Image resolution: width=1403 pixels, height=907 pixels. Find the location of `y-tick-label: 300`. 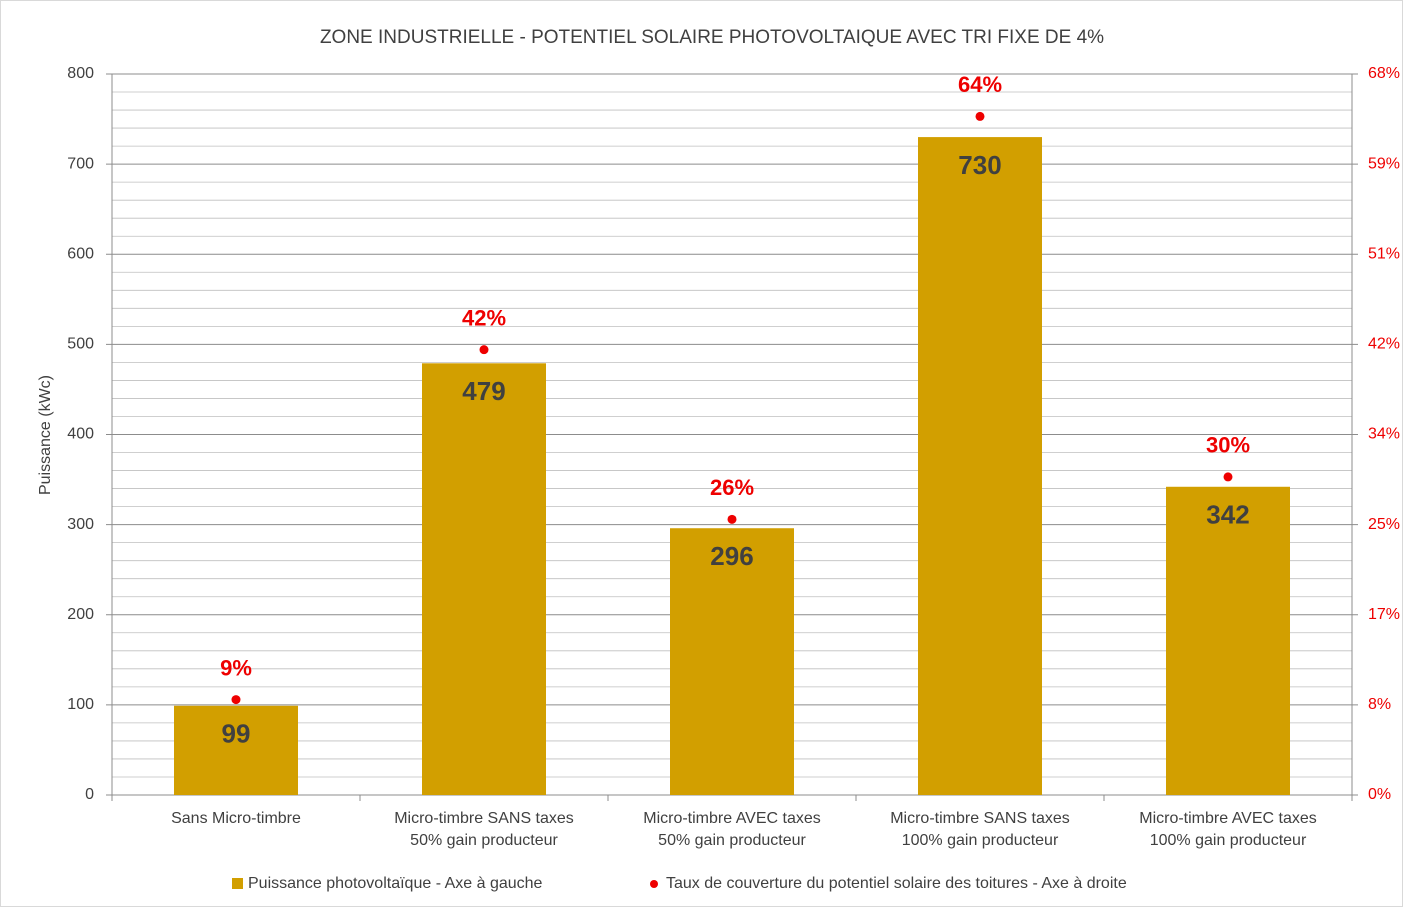

y-tick-label: 300 is located at coordinates (80, 524).